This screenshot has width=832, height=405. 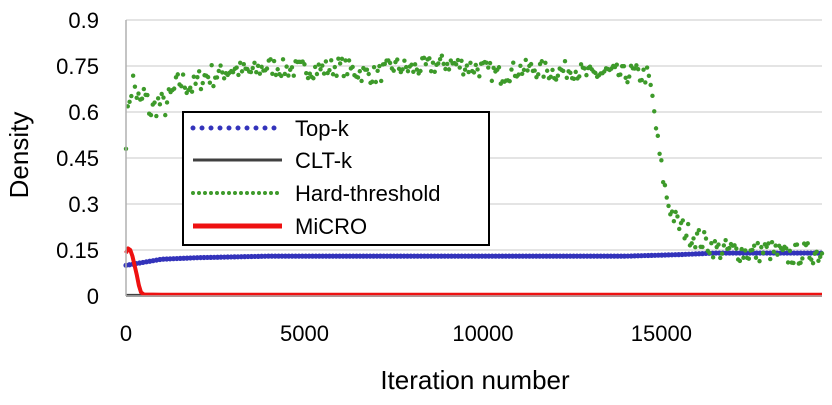 What do you see at coordinates (661, 333) in the screenshot?
I see `x-tick-label: 15000` at bounding box center [661, 333].